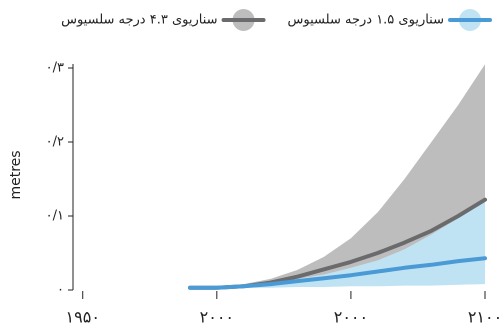  I want to click on legend-label: سناریوی ۱.۵ درجه سلسیوس, so click(366, 20).